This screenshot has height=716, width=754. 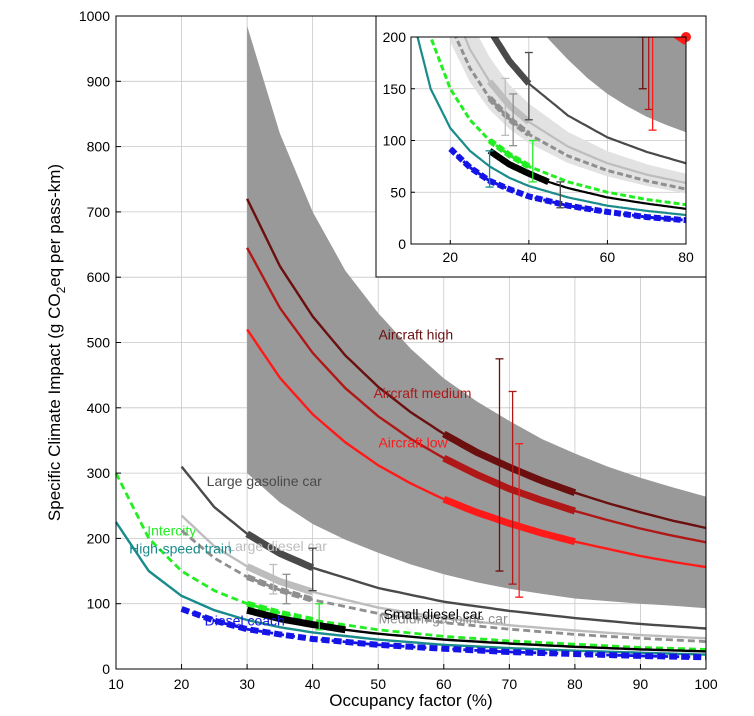 I want to click on series-large-diesel-car: Large diesel car, so click(x=443, y=577).